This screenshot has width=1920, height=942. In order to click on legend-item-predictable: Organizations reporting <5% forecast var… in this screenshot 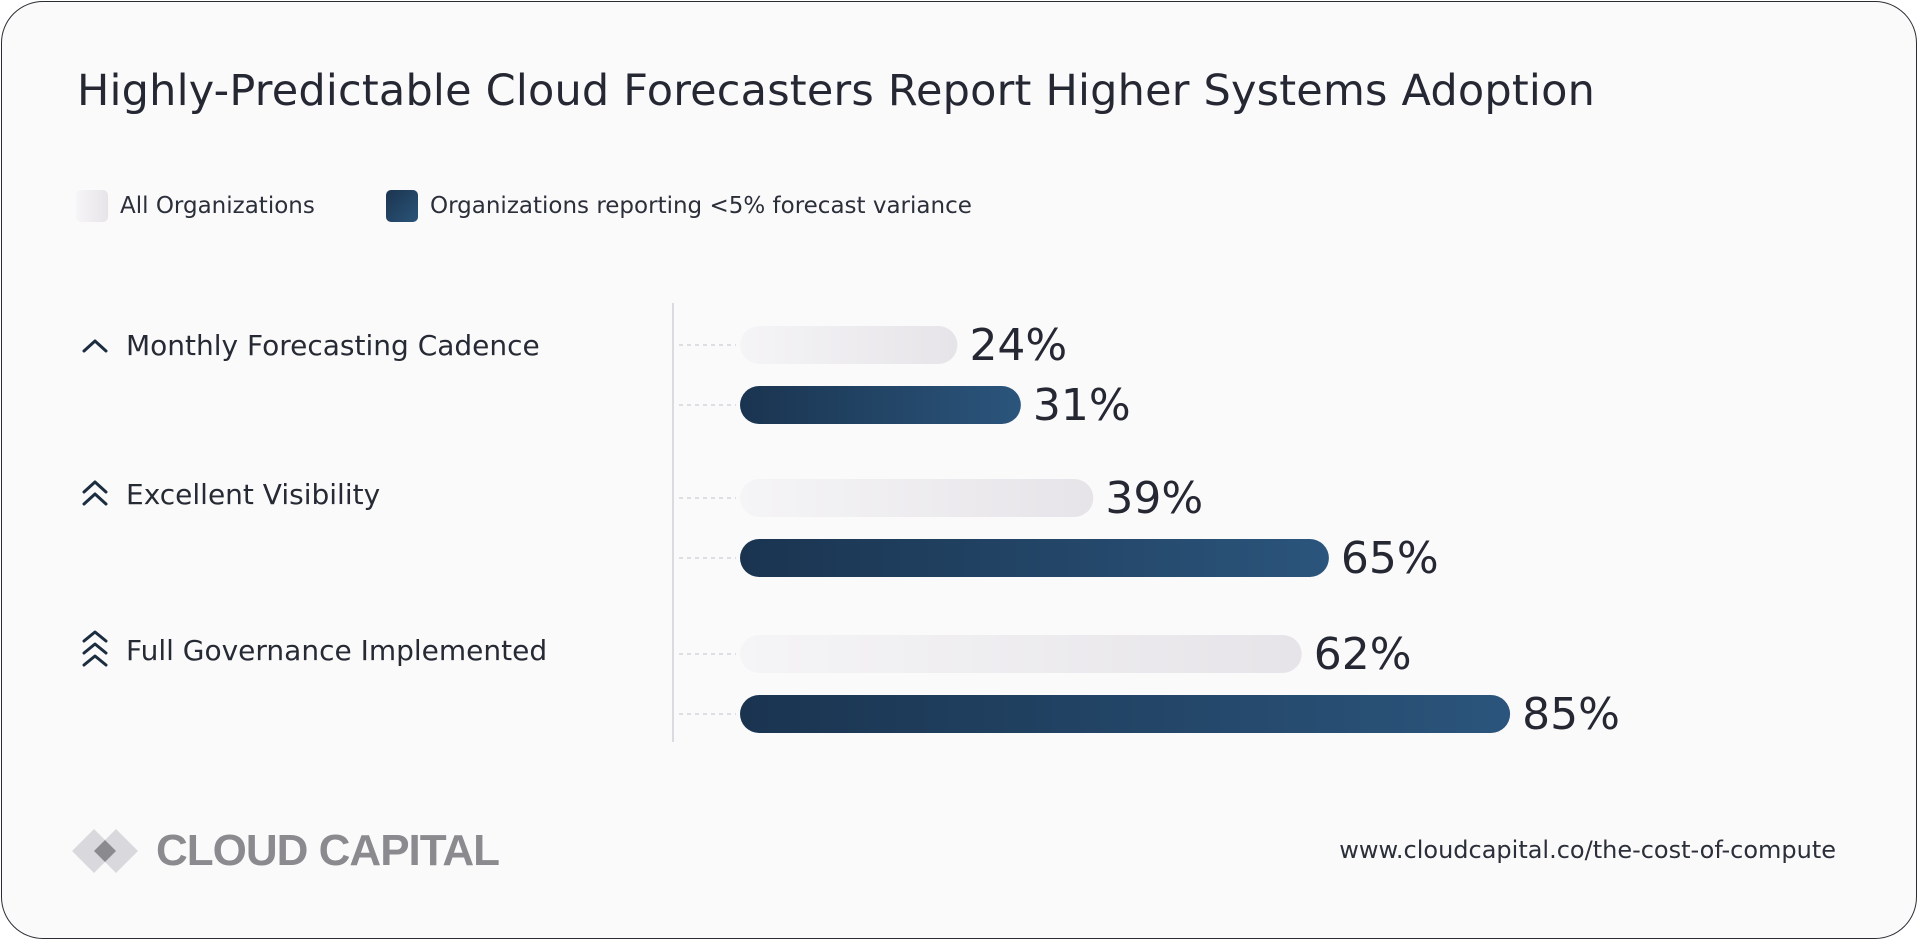, I will do `click(679, 206)`.